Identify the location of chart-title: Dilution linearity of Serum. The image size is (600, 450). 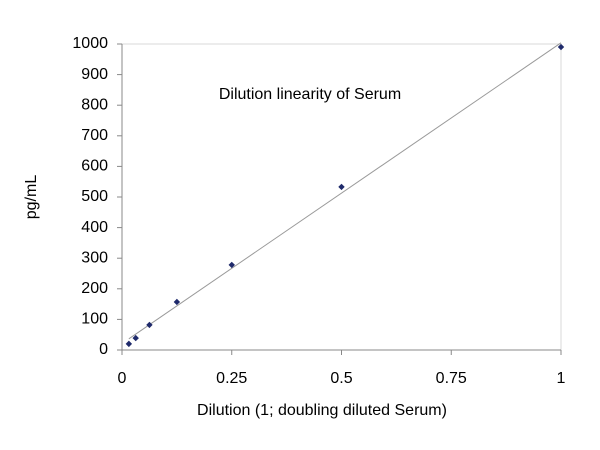
(310, 94).